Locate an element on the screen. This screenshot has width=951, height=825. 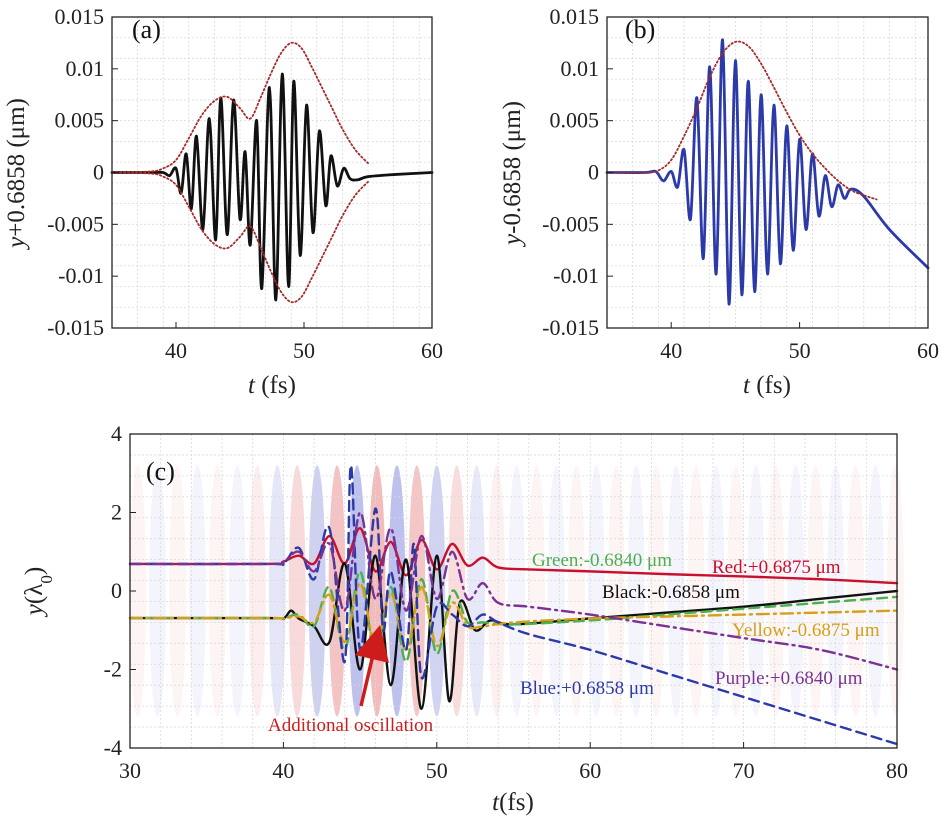
x-axis-label: t(fs) is located at coordinates (513, 802).